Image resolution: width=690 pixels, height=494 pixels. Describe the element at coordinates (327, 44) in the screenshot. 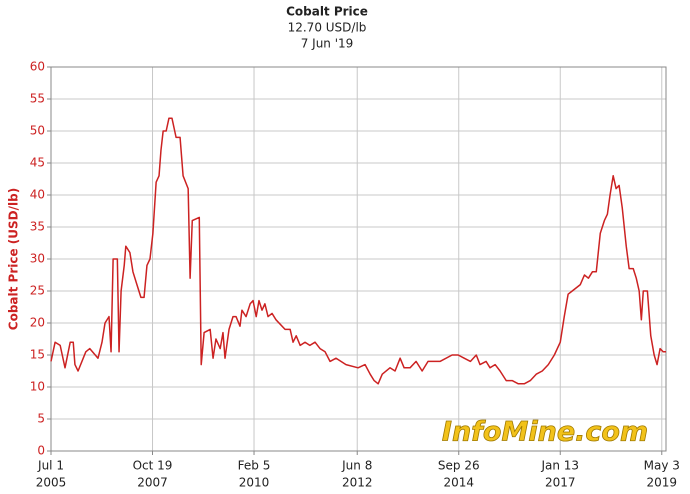

I see `chart-date: 7 Jun '19` at that location.